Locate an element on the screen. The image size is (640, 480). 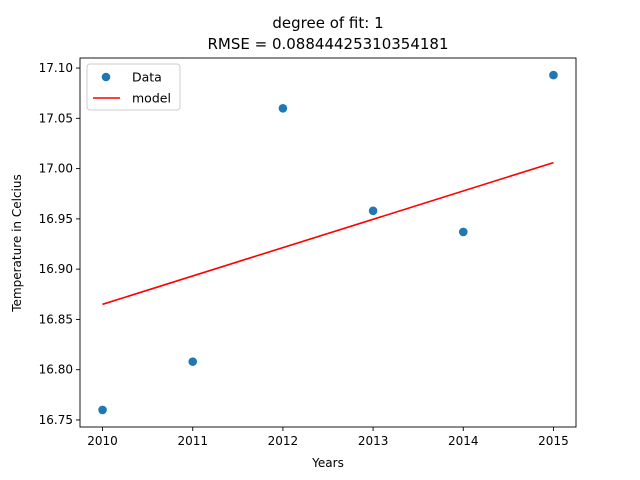
chart-subtitle: RMSE = 0.08844425310354181 is located at coordinates (327, 44).